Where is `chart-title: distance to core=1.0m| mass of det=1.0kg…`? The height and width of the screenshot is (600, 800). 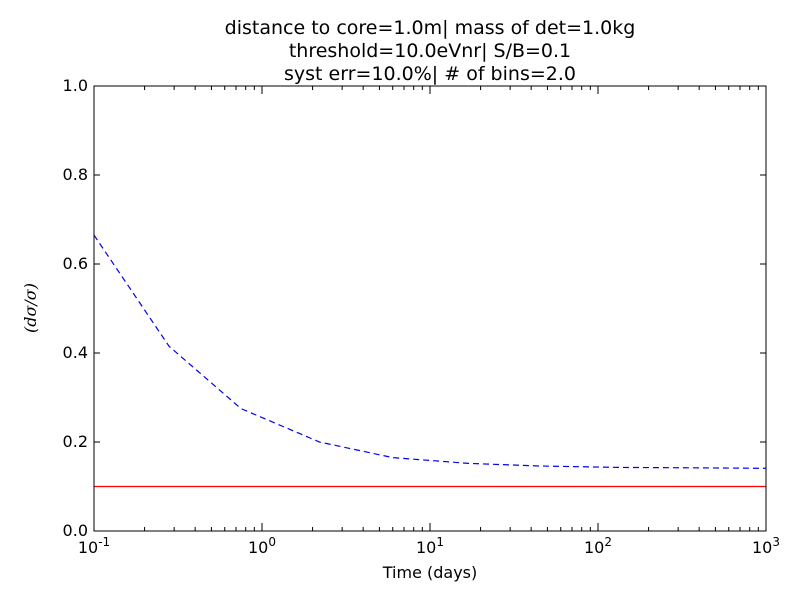
chart-title: distance to core=1.0m| mass of det=1.0kg… is located at coordinates (430, 51).